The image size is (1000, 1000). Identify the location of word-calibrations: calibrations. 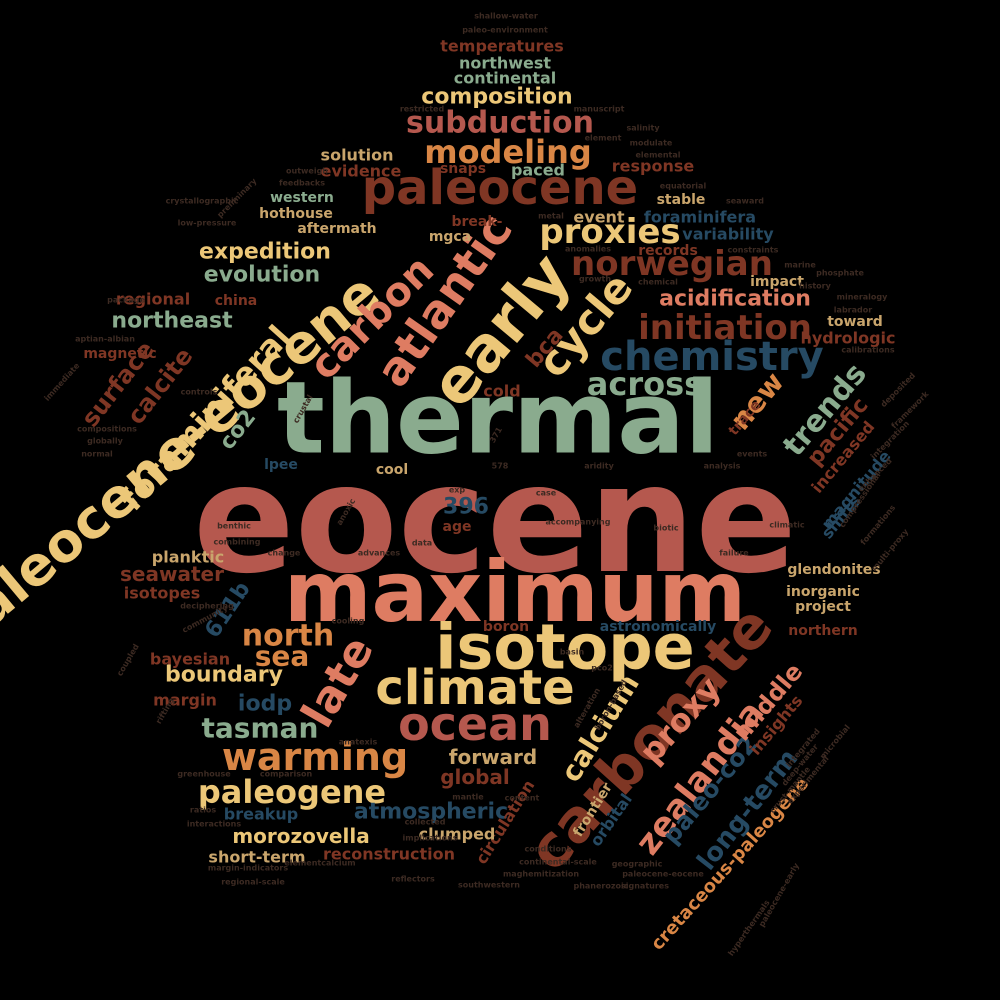
(867, 350).